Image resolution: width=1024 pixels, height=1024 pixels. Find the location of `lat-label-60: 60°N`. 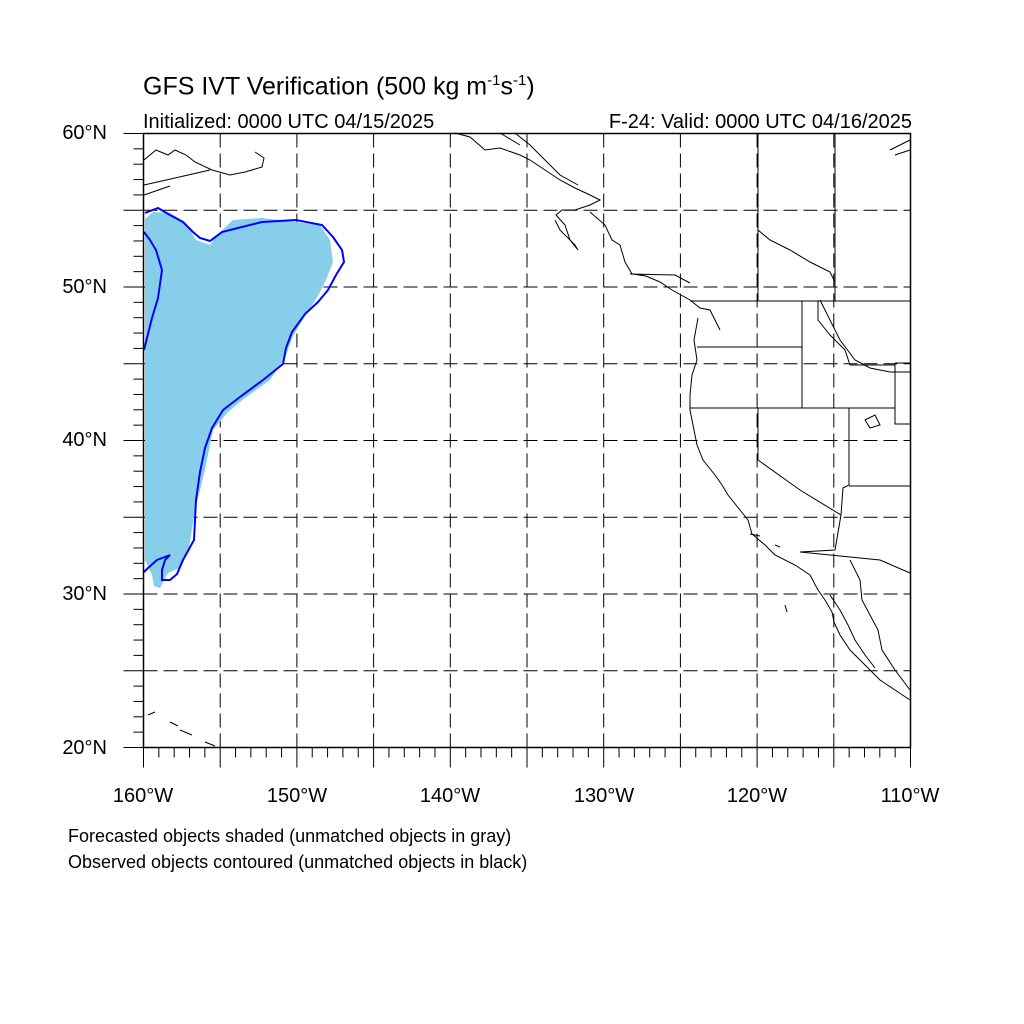

lat-label-60: 60°N is located at coordinates (84, 133).